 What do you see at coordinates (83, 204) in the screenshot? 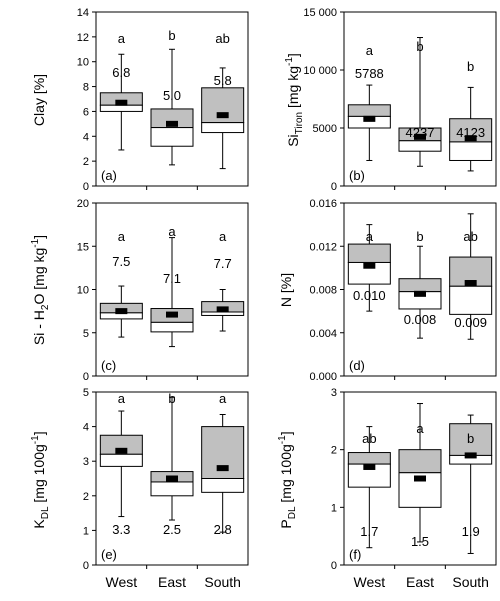
I see `y-tick-label: 20` at bounding box center [83, 204].